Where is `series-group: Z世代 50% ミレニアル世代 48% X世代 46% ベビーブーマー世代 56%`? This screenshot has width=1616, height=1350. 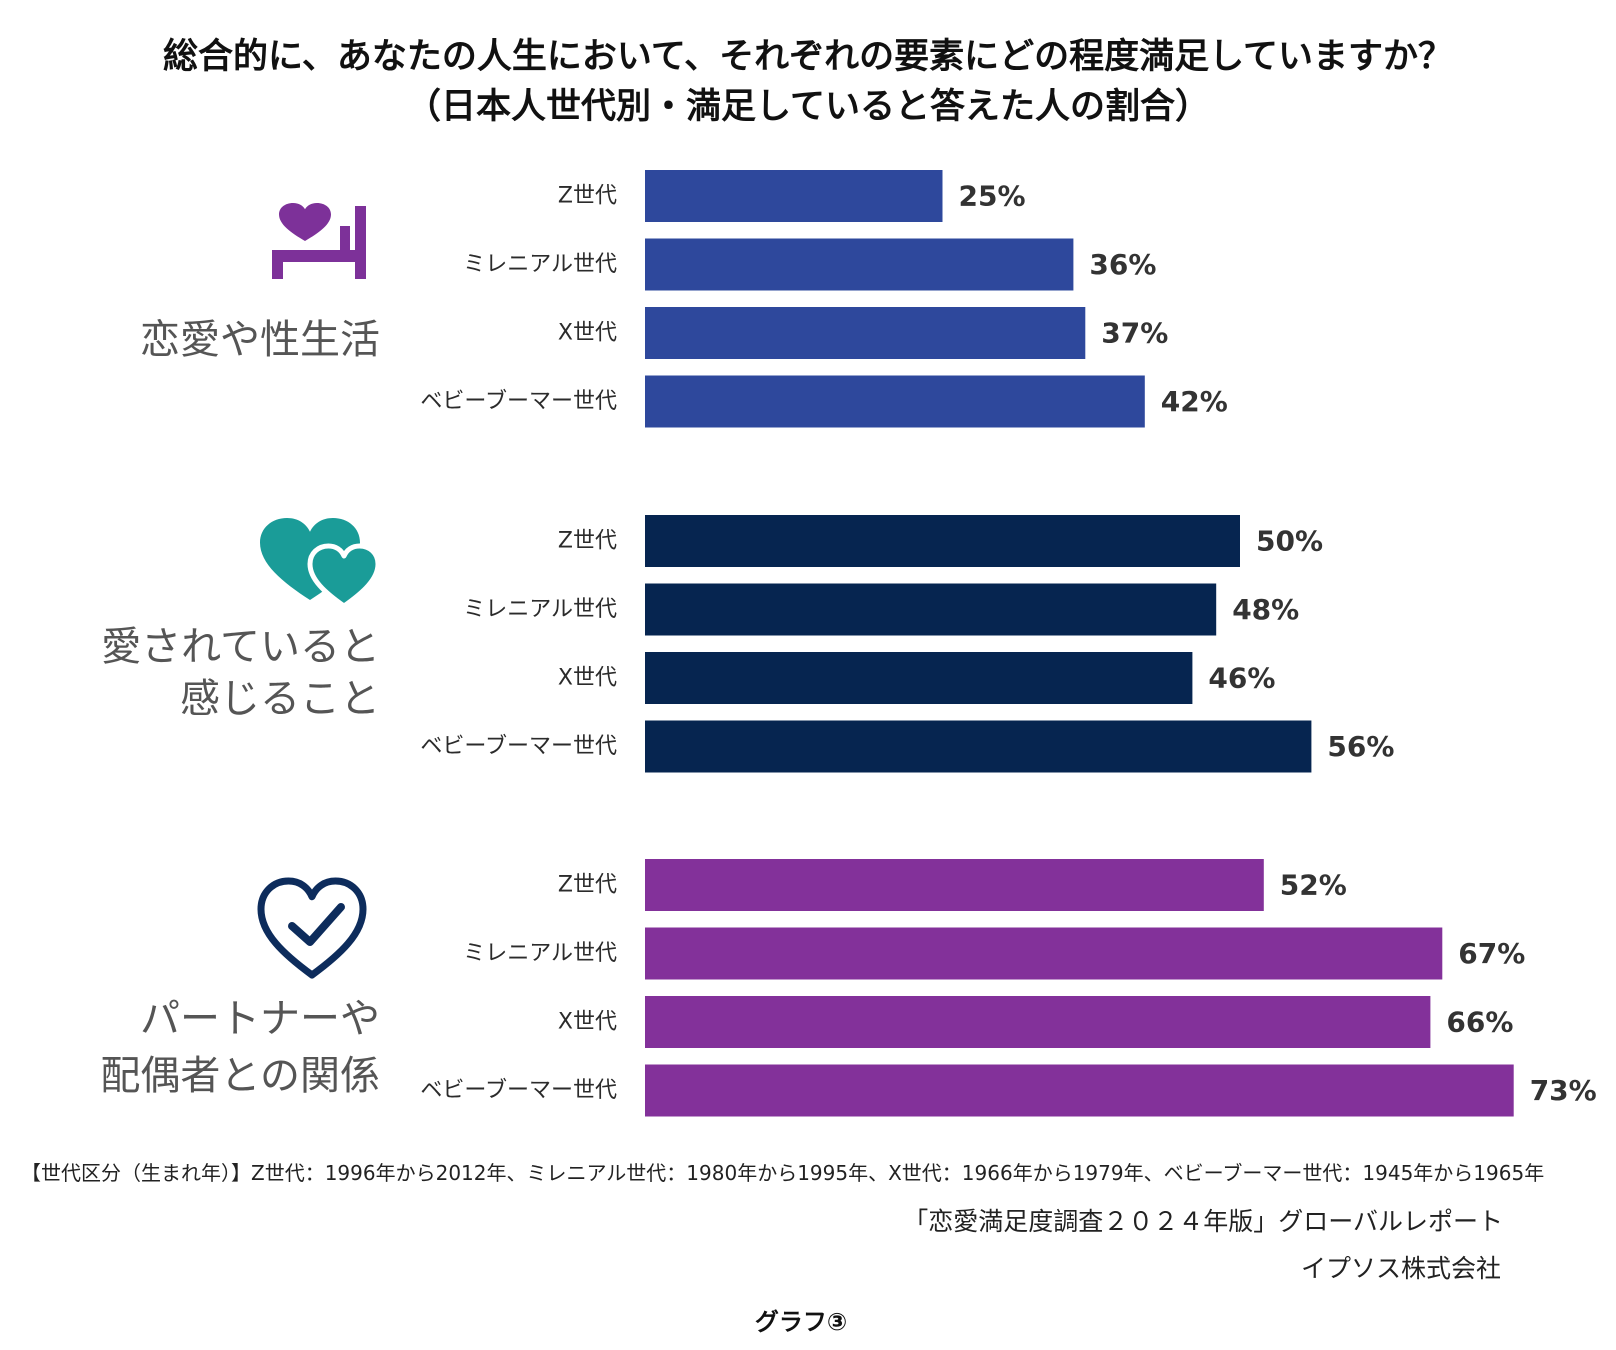 series-group: Z世代 50% ミレニアル世代 48% X世代 46% ベビーブーマー世代 56% is located at coordinates (907, 644).